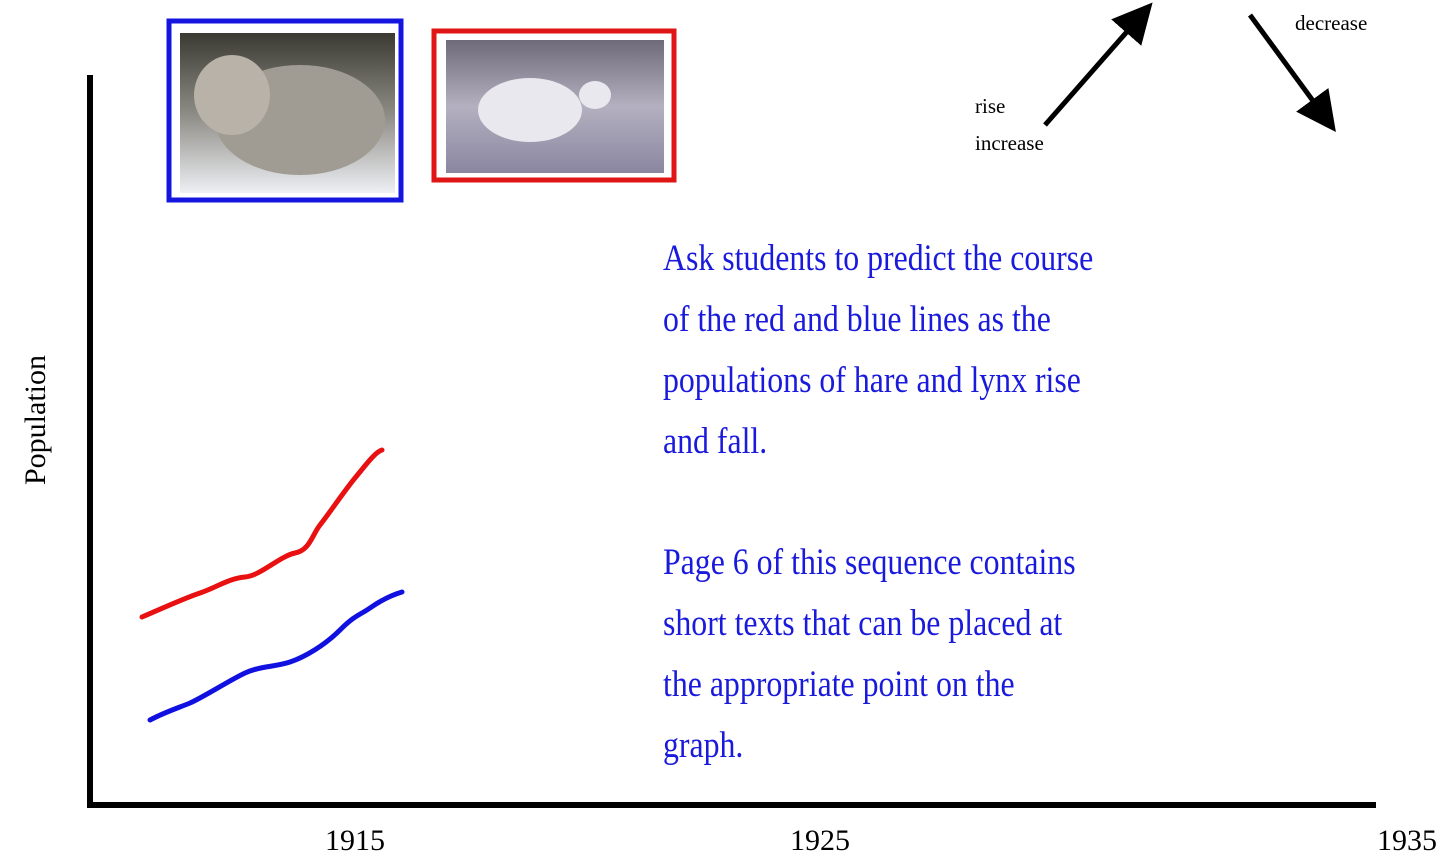  What do you see at coordinates (820, 840) in the screenshot?
I see `x-tick-label: 1925` at bounding box center [820, 840].